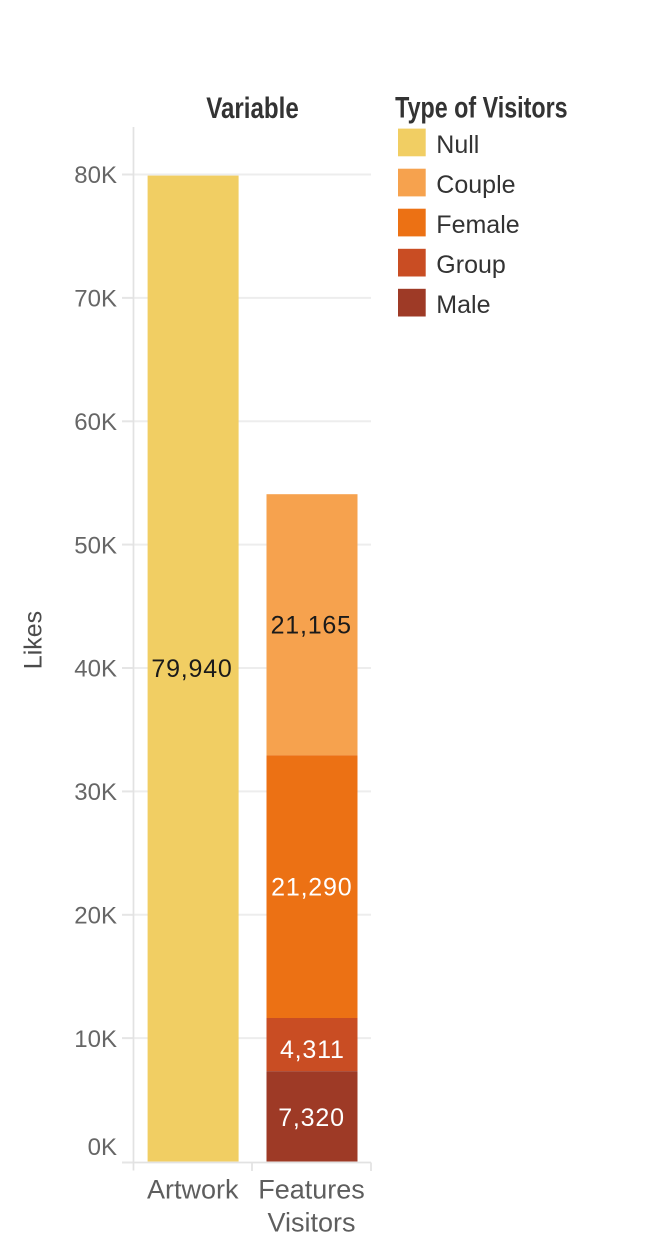  I want to click on svg-text: 30K, so click(95, 792).